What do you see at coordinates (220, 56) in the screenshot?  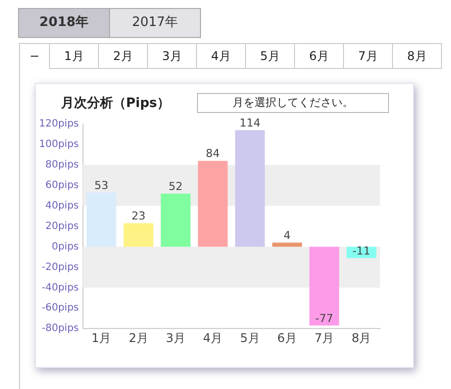 I see `text: 4月` at bounding box center [220, 56].